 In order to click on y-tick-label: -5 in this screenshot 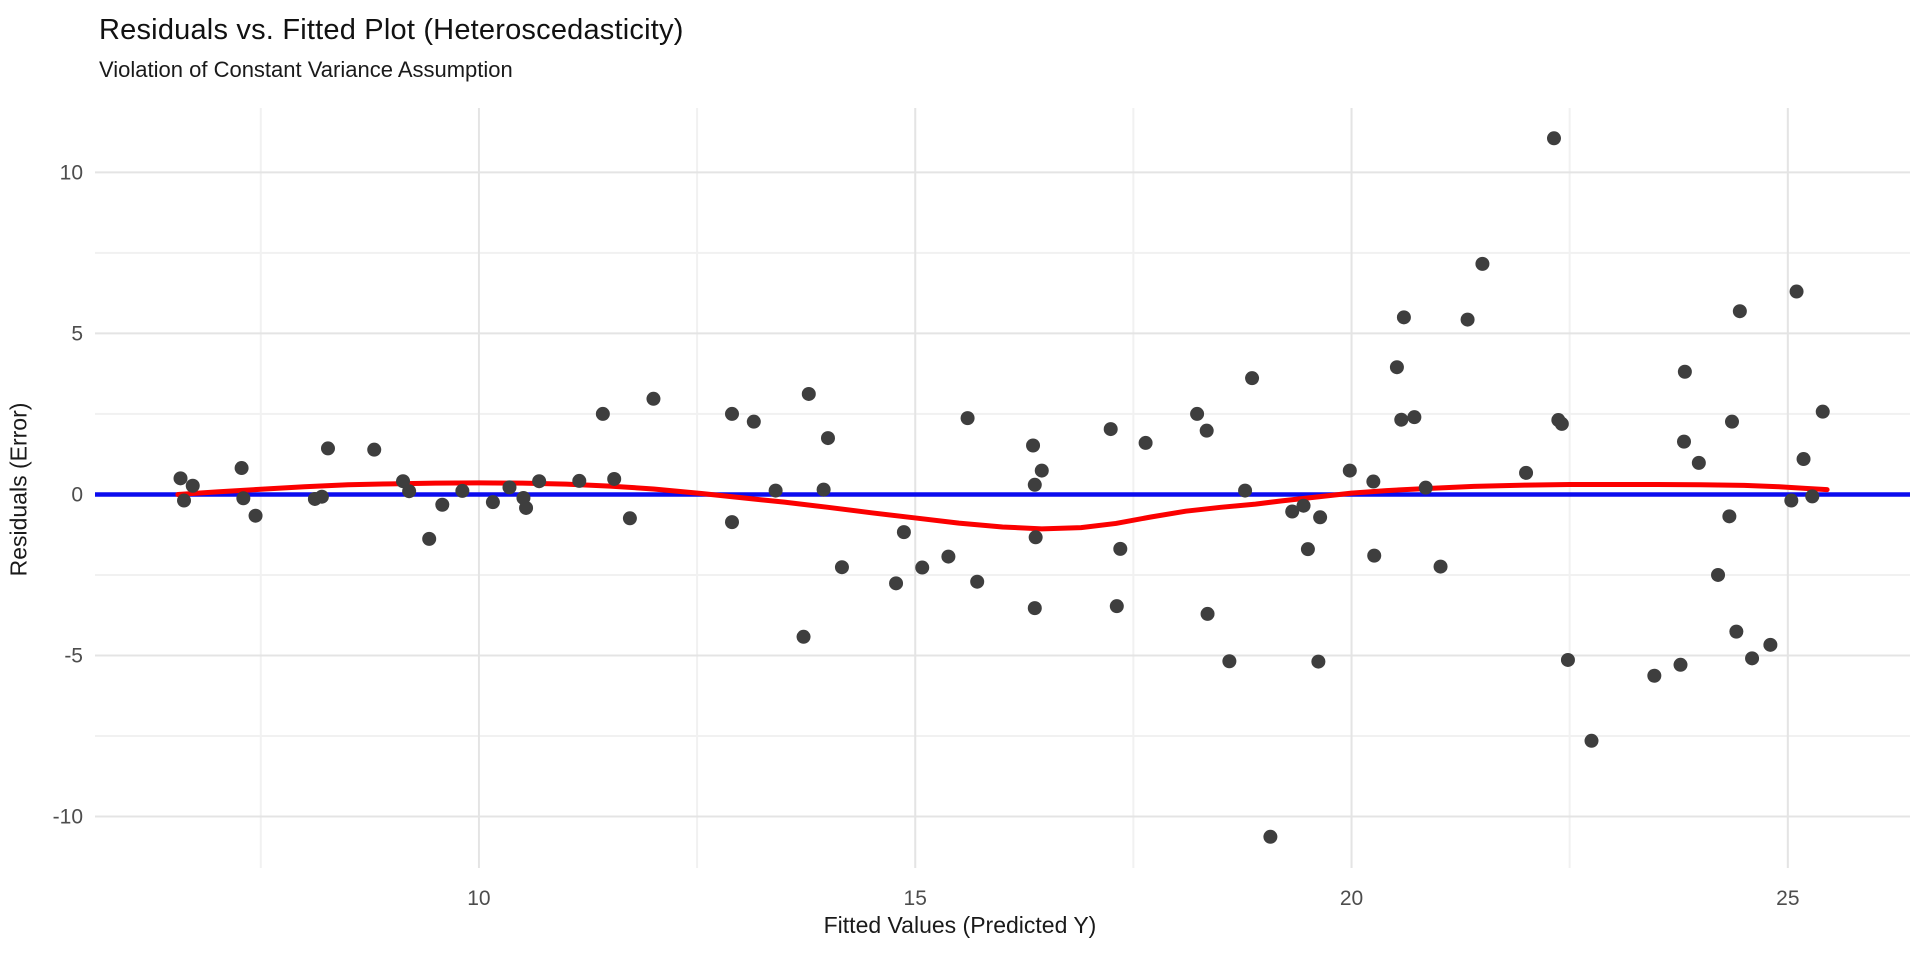, I will do `click(73, 655)`.